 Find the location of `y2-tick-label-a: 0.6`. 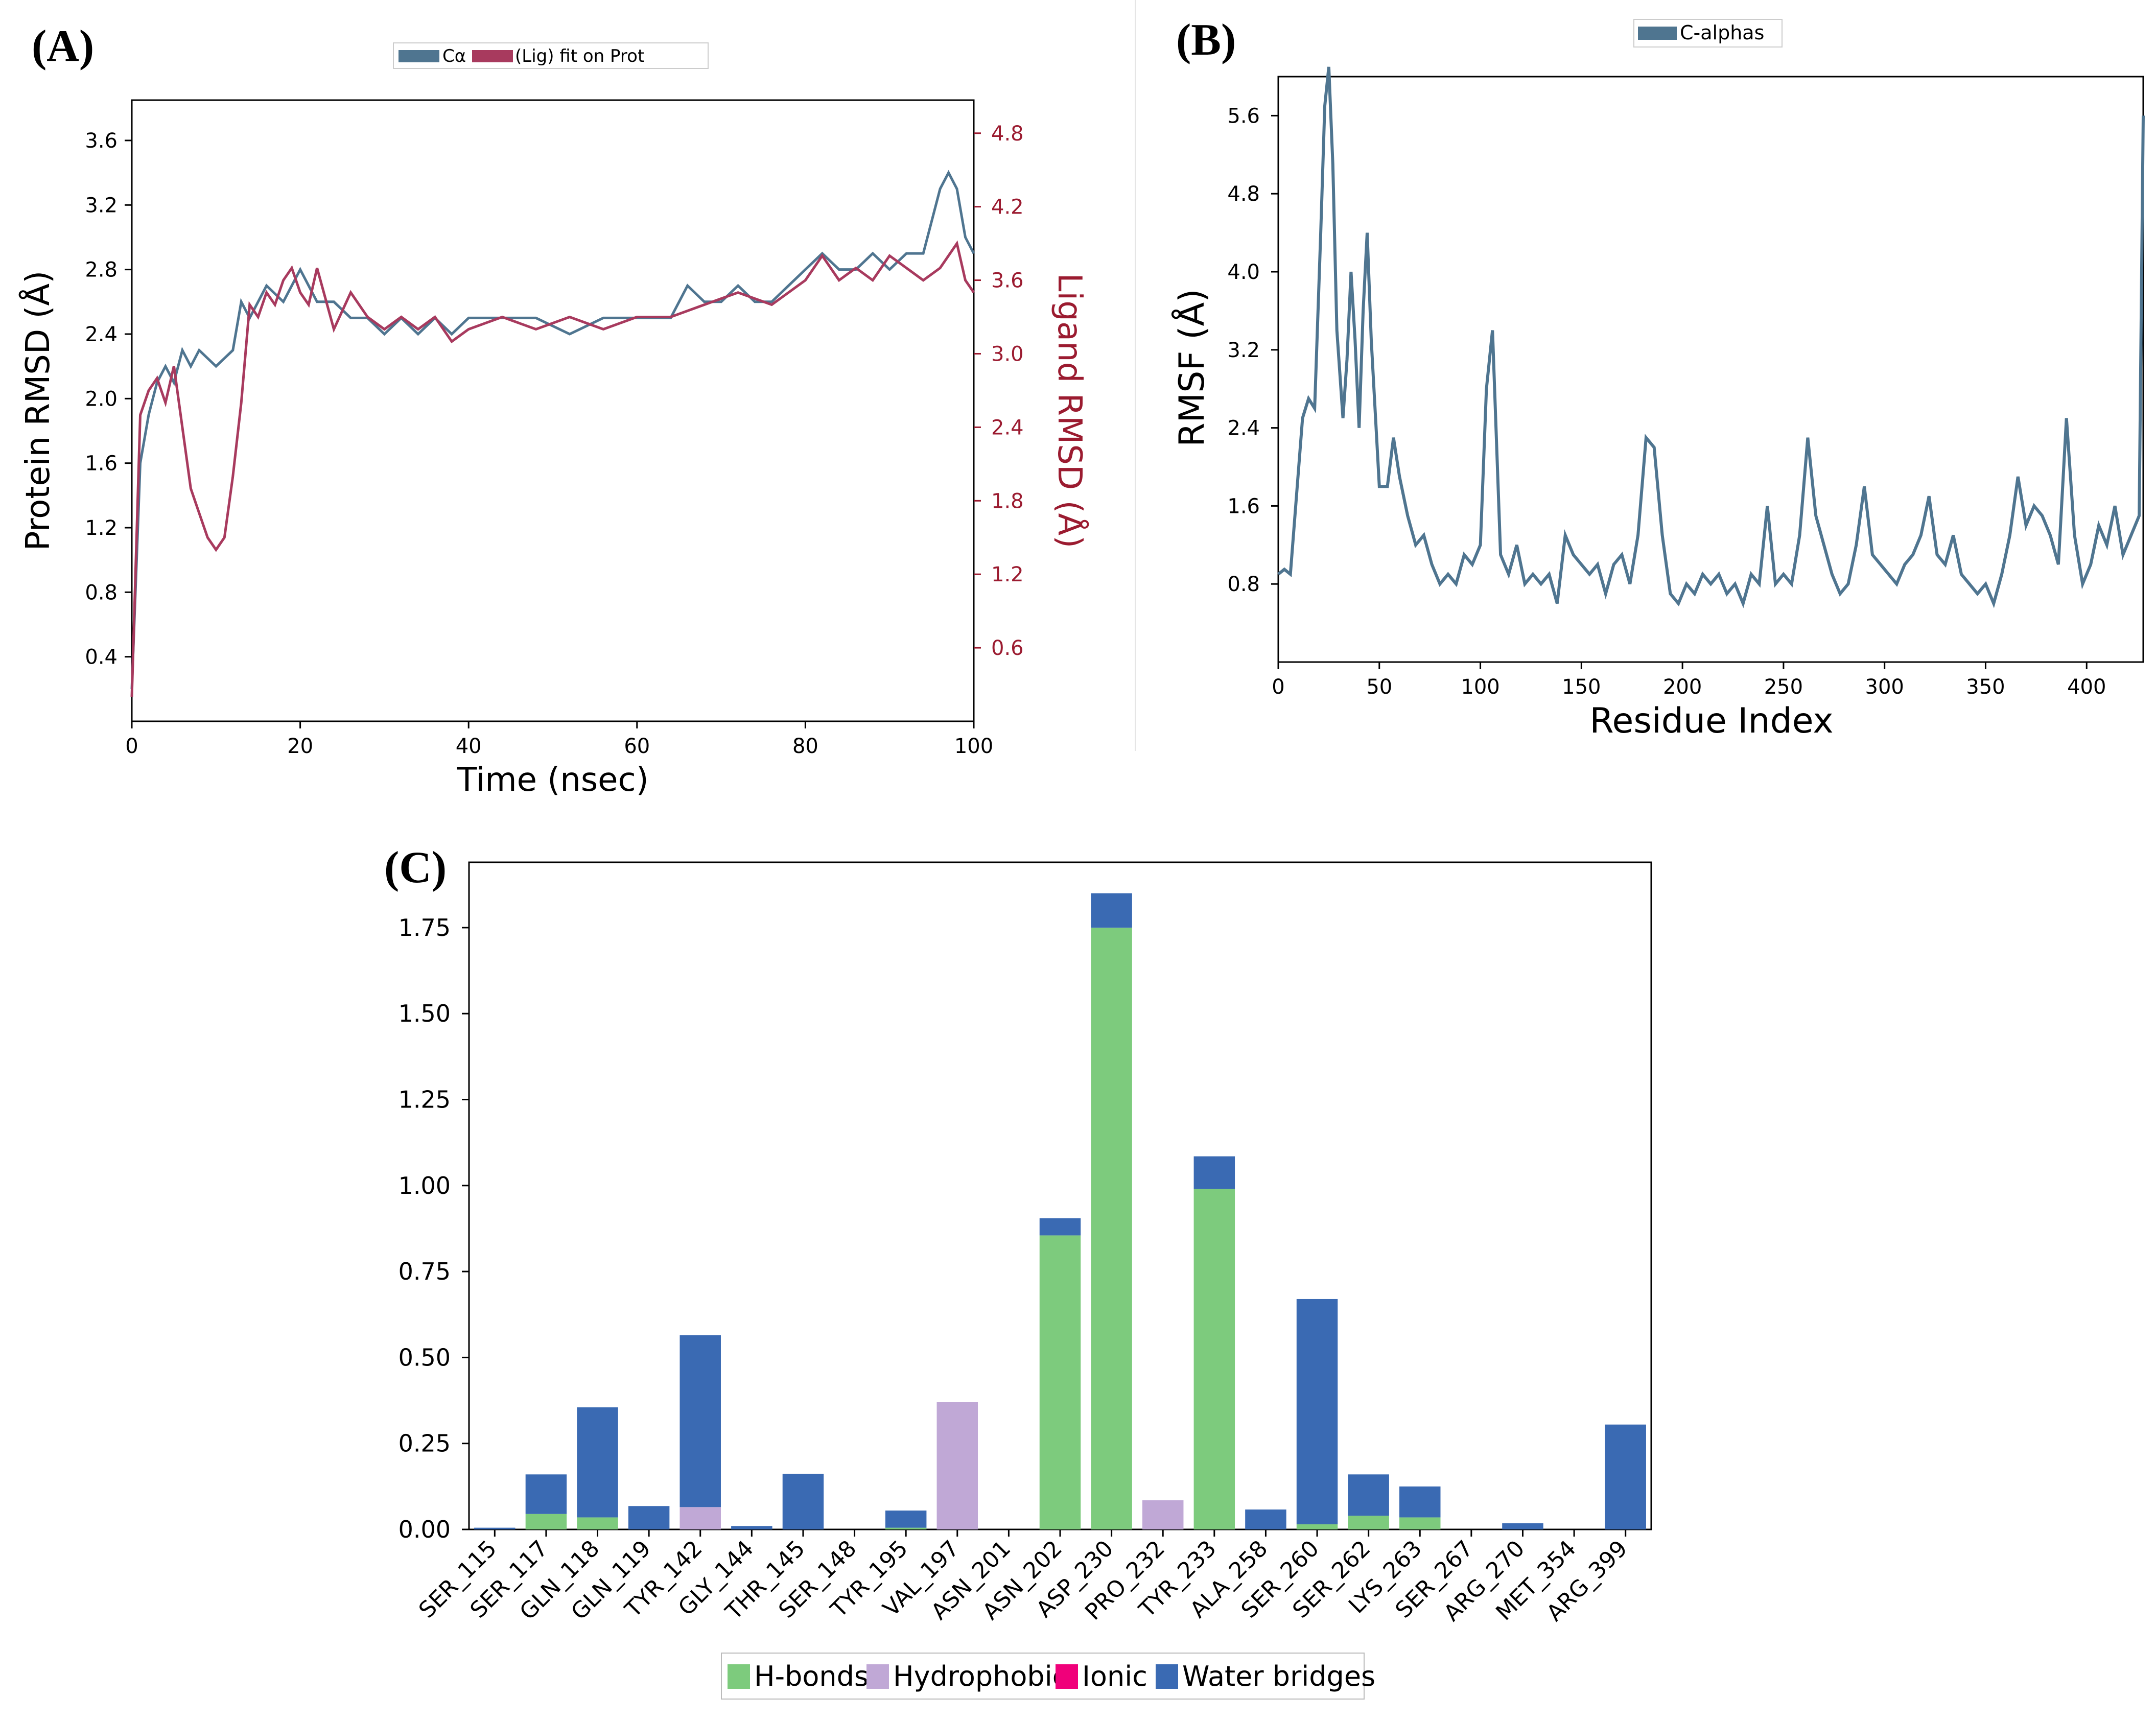

y2-tick-label-a: 0.6 is located at coordinates (1007, 648).